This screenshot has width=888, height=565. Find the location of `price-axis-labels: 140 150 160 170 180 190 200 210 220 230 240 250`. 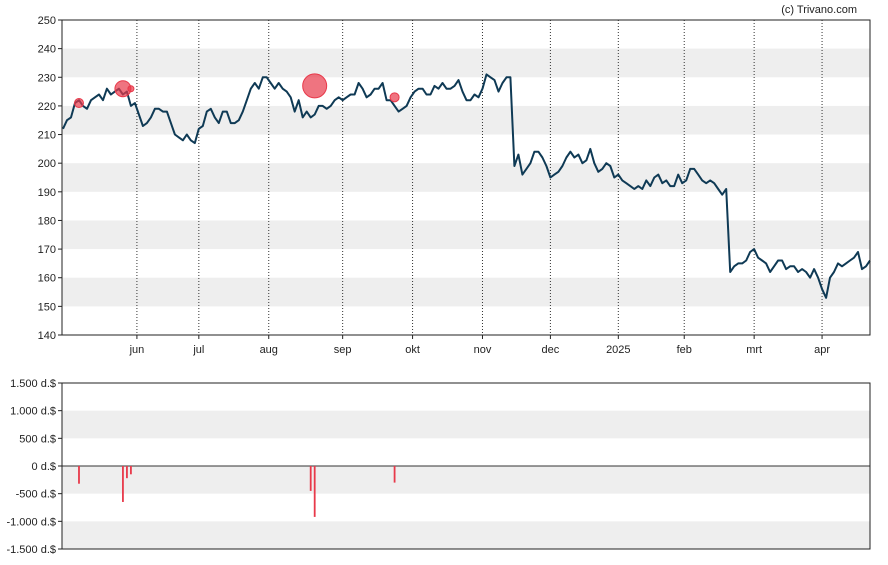

price-axis-labels: 140 150 160 170 180 190 200 210 220 230 240 250 is located at coordinates (50, 178).